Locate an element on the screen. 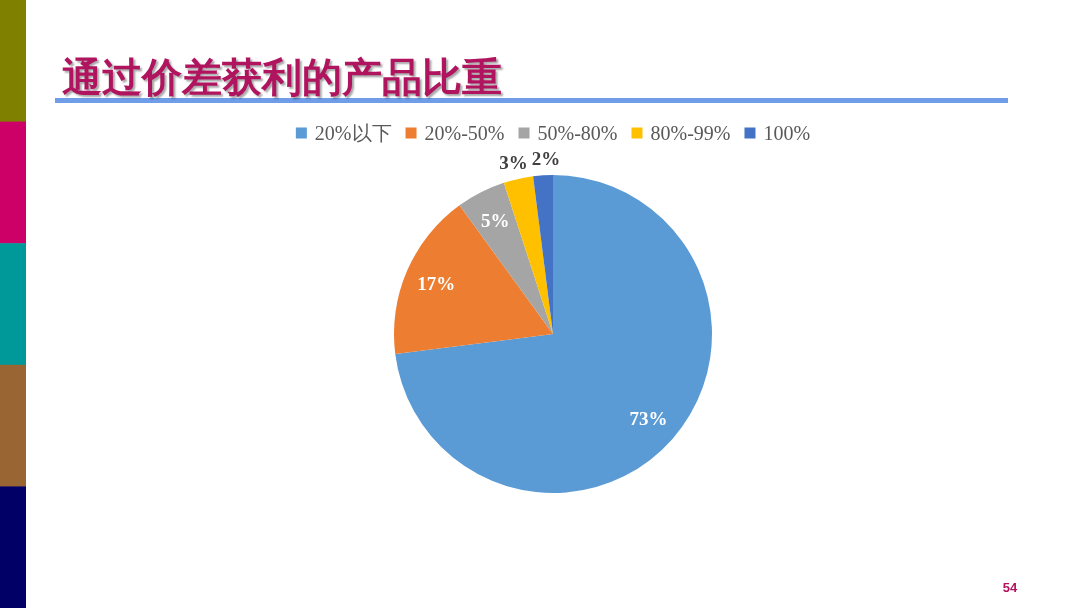 Image resolution: width=1080 pixels, height=608 pixels. data-label: 2% is located at coordinates (546, 158).